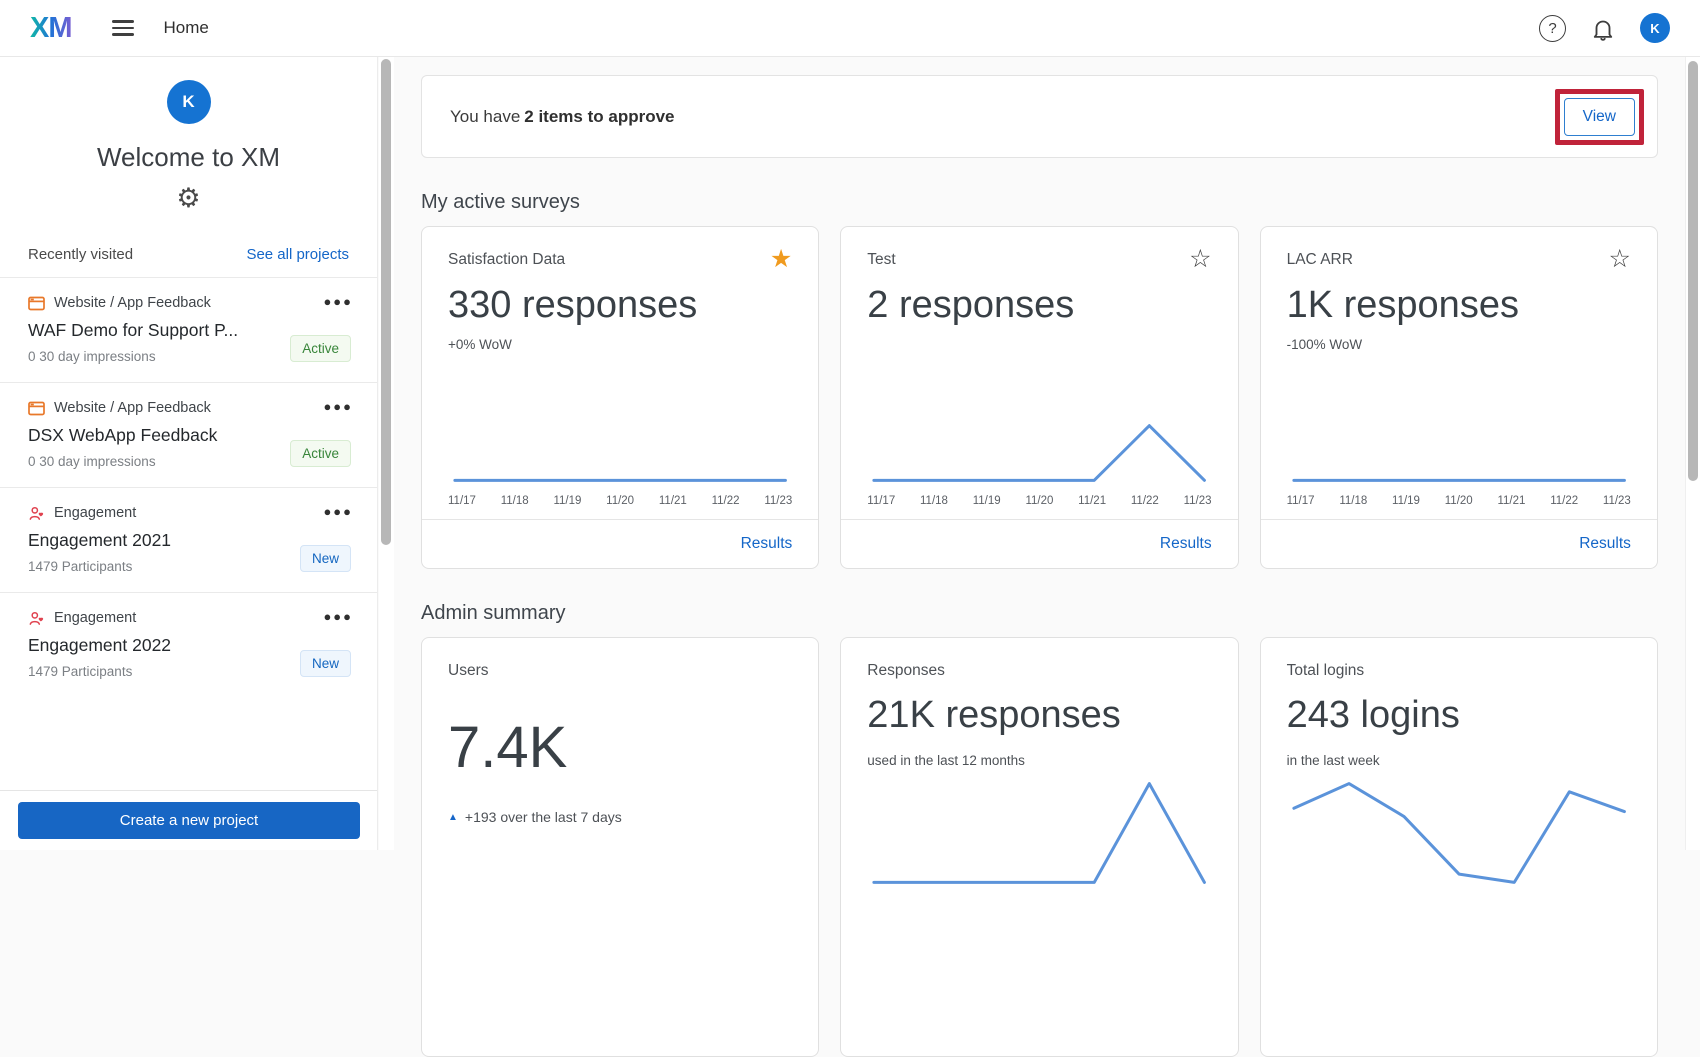  Describe the element at coordinates (1319, 259) in the screenshot. I see `survey-title: LAC ARR` at that location.